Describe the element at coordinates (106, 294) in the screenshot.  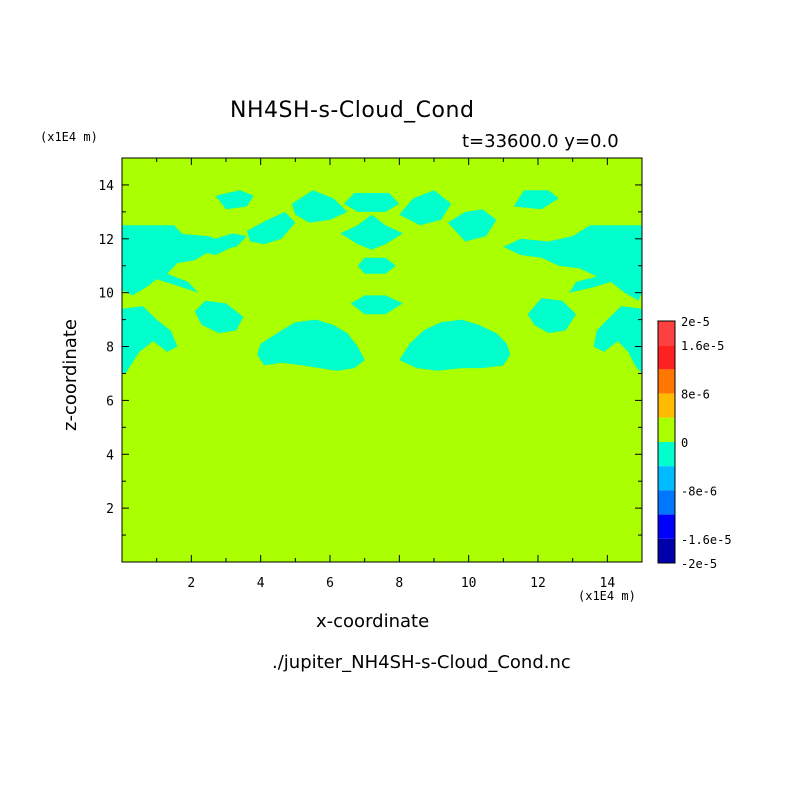
I see `y-tick-label: 10` at that location.